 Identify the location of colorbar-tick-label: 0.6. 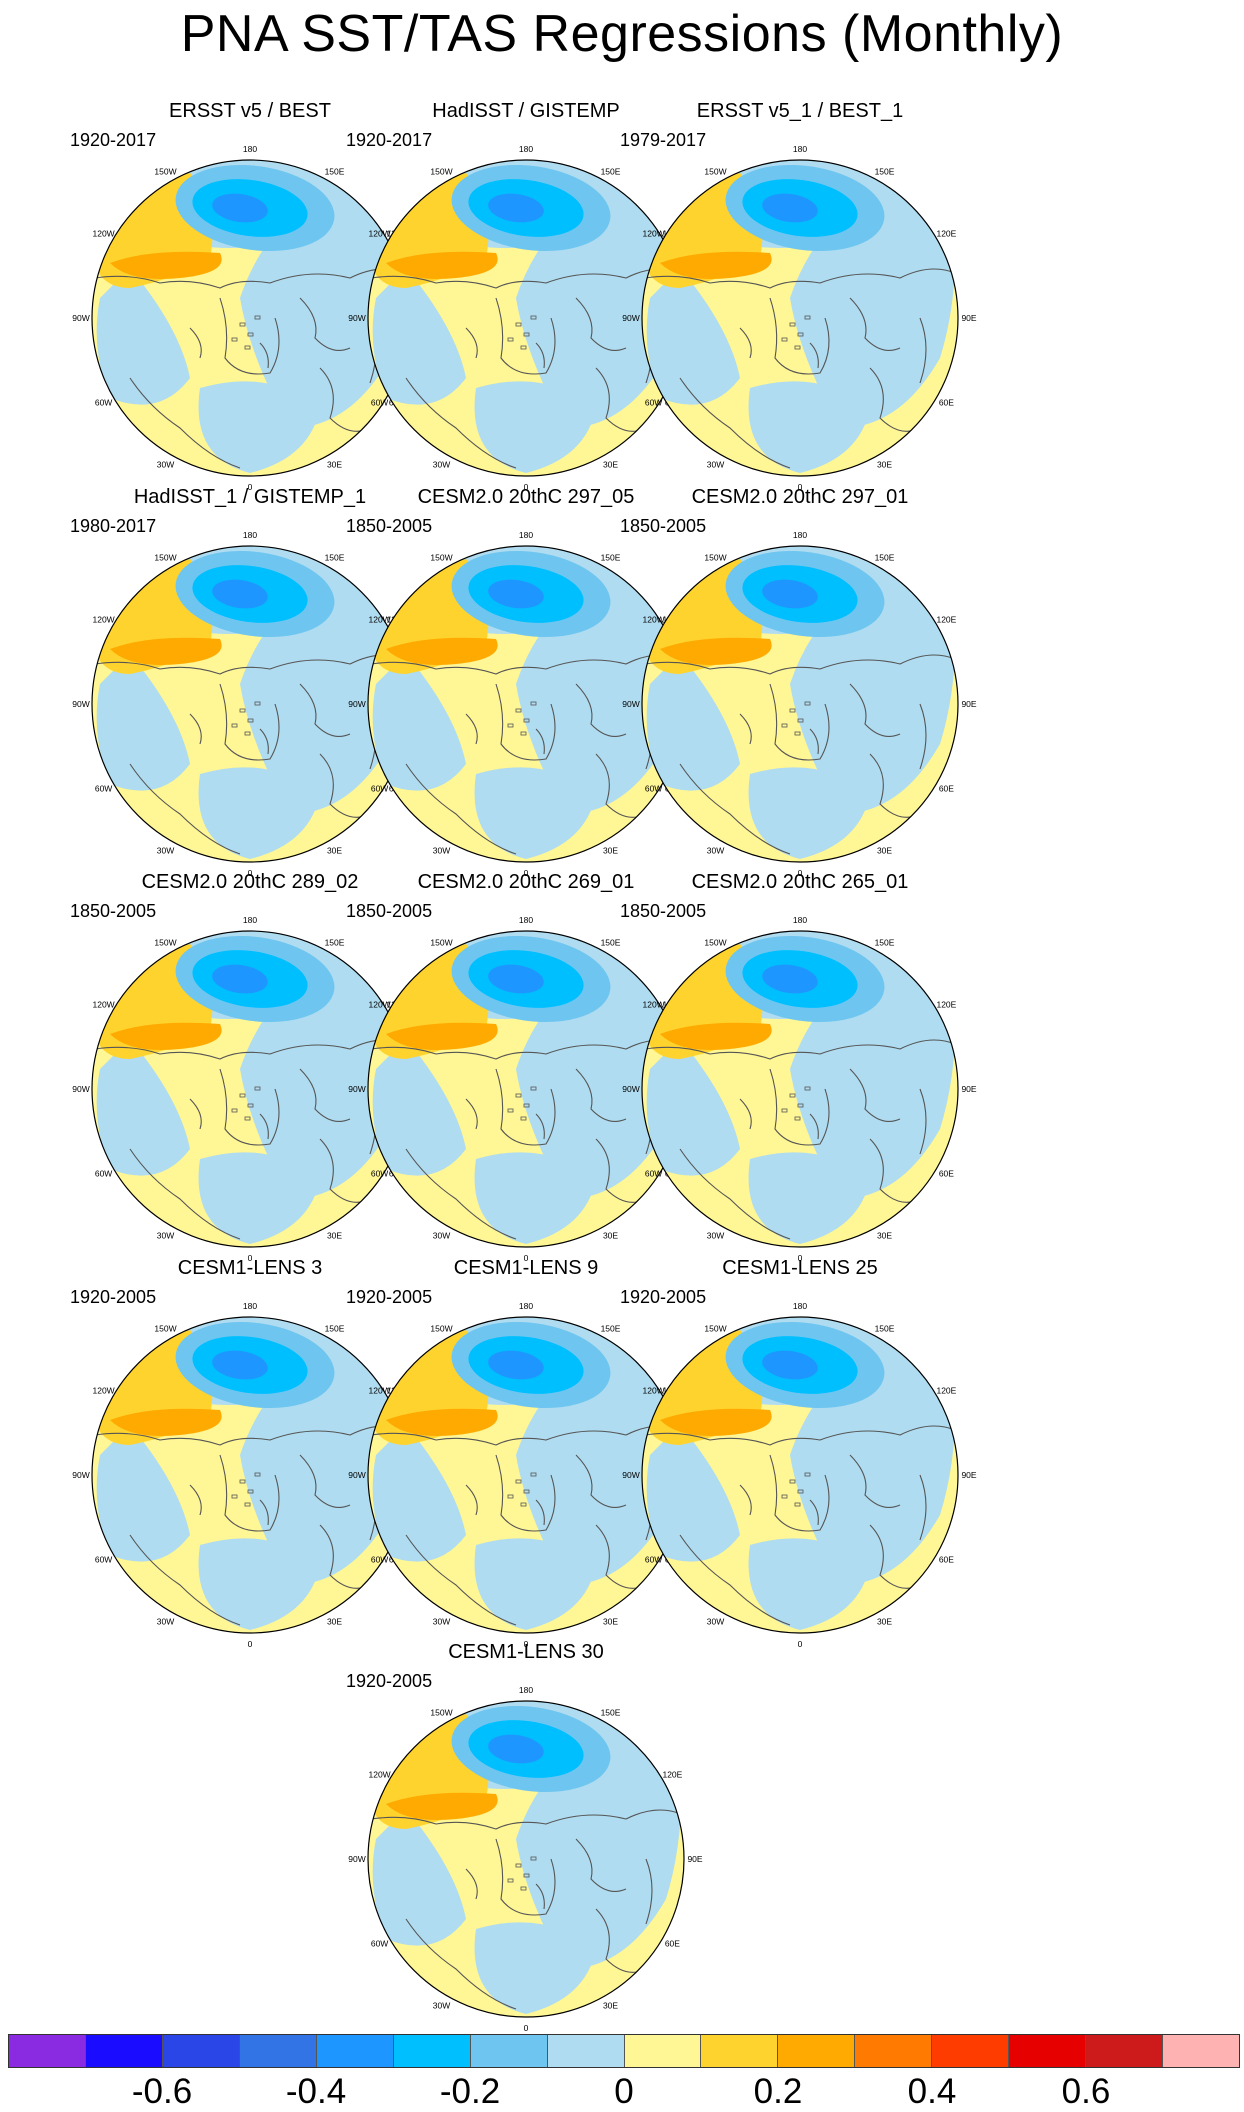
(1086, 2091).